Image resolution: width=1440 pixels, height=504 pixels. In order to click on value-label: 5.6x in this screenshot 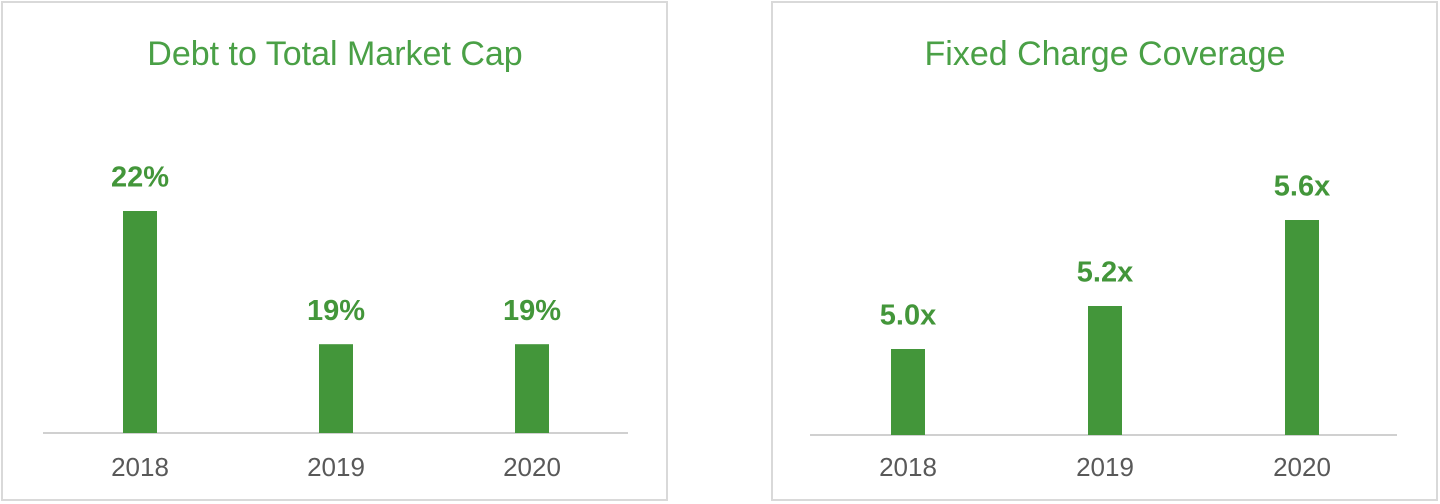, I will do `click(1302, 187)`.